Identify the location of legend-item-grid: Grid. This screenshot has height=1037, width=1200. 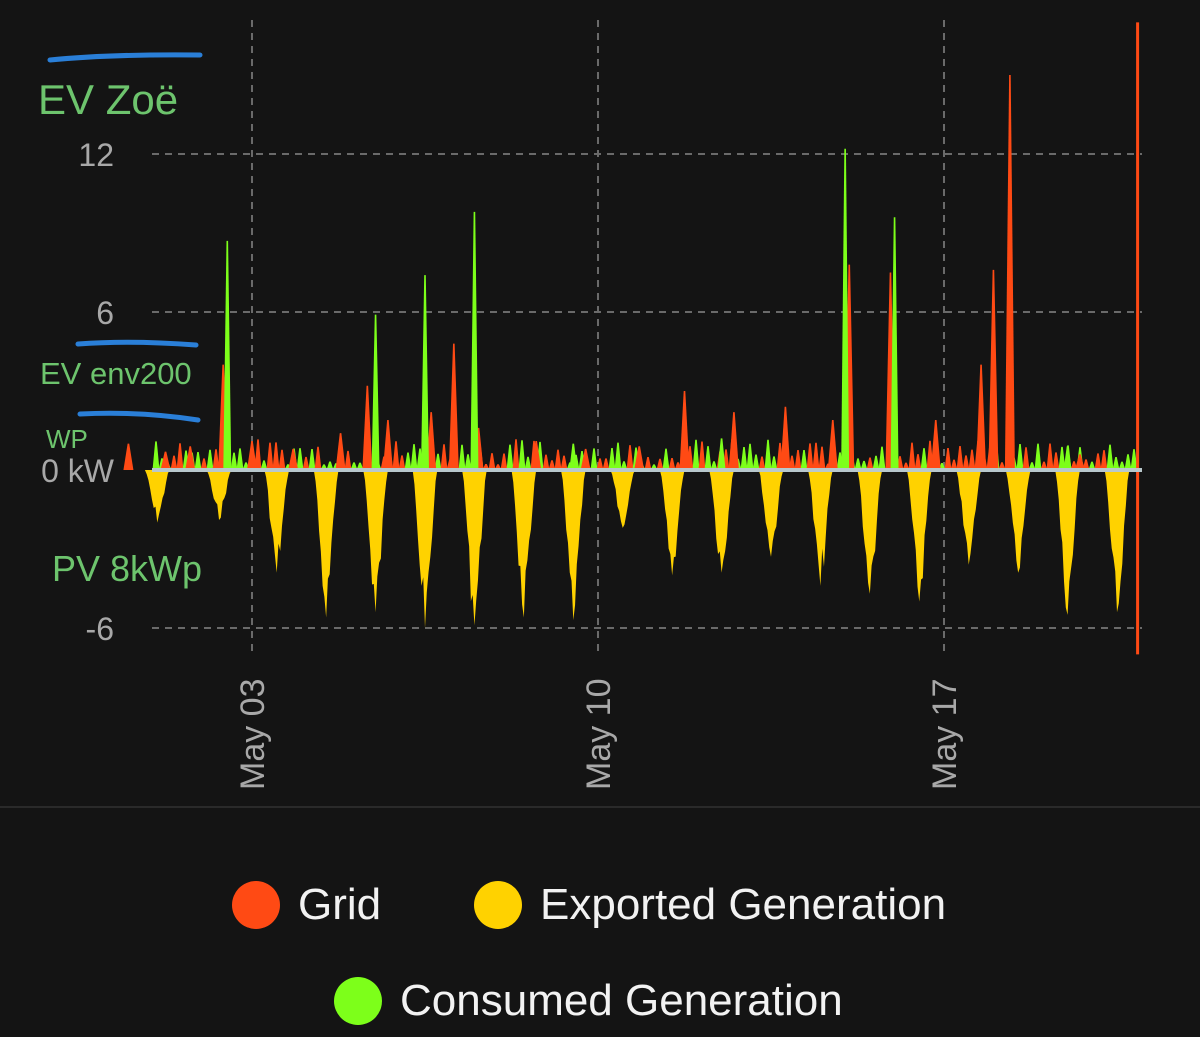
(306, 905).